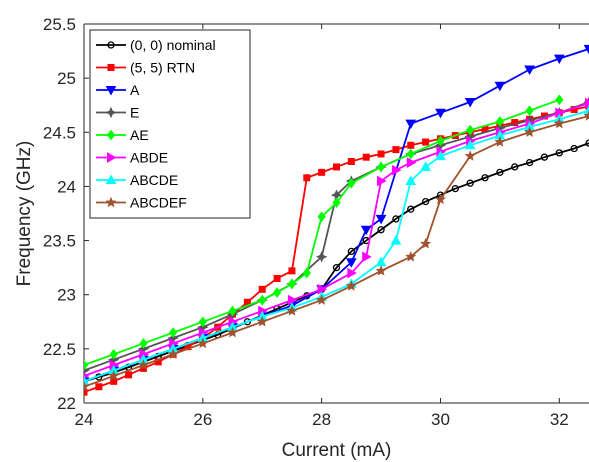 The image size is (589, 462). What do you see at coordinates (59, 241) in the screenshot?
I see `y-tick-label: 23.5` at bounding box center [59, 241].